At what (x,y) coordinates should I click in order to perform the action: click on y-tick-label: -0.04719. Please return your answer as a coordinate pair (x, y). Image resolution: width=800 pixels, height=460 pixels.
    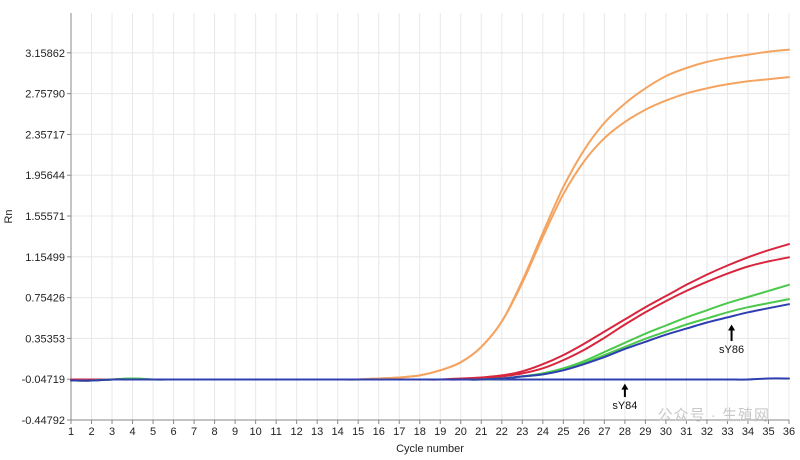
    Looking at the image, I should click on (43, 380).